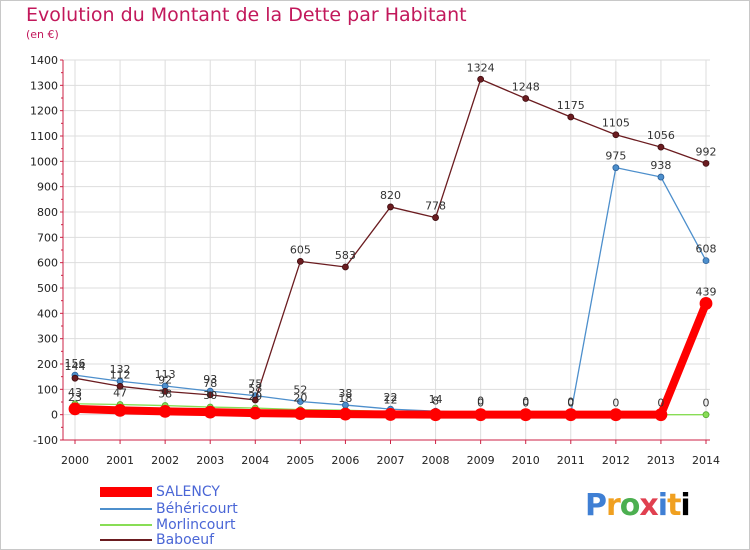 This screenshot has height=550, width=750. I want to click on legend-swatch-baboeuf, so click(126, 540).